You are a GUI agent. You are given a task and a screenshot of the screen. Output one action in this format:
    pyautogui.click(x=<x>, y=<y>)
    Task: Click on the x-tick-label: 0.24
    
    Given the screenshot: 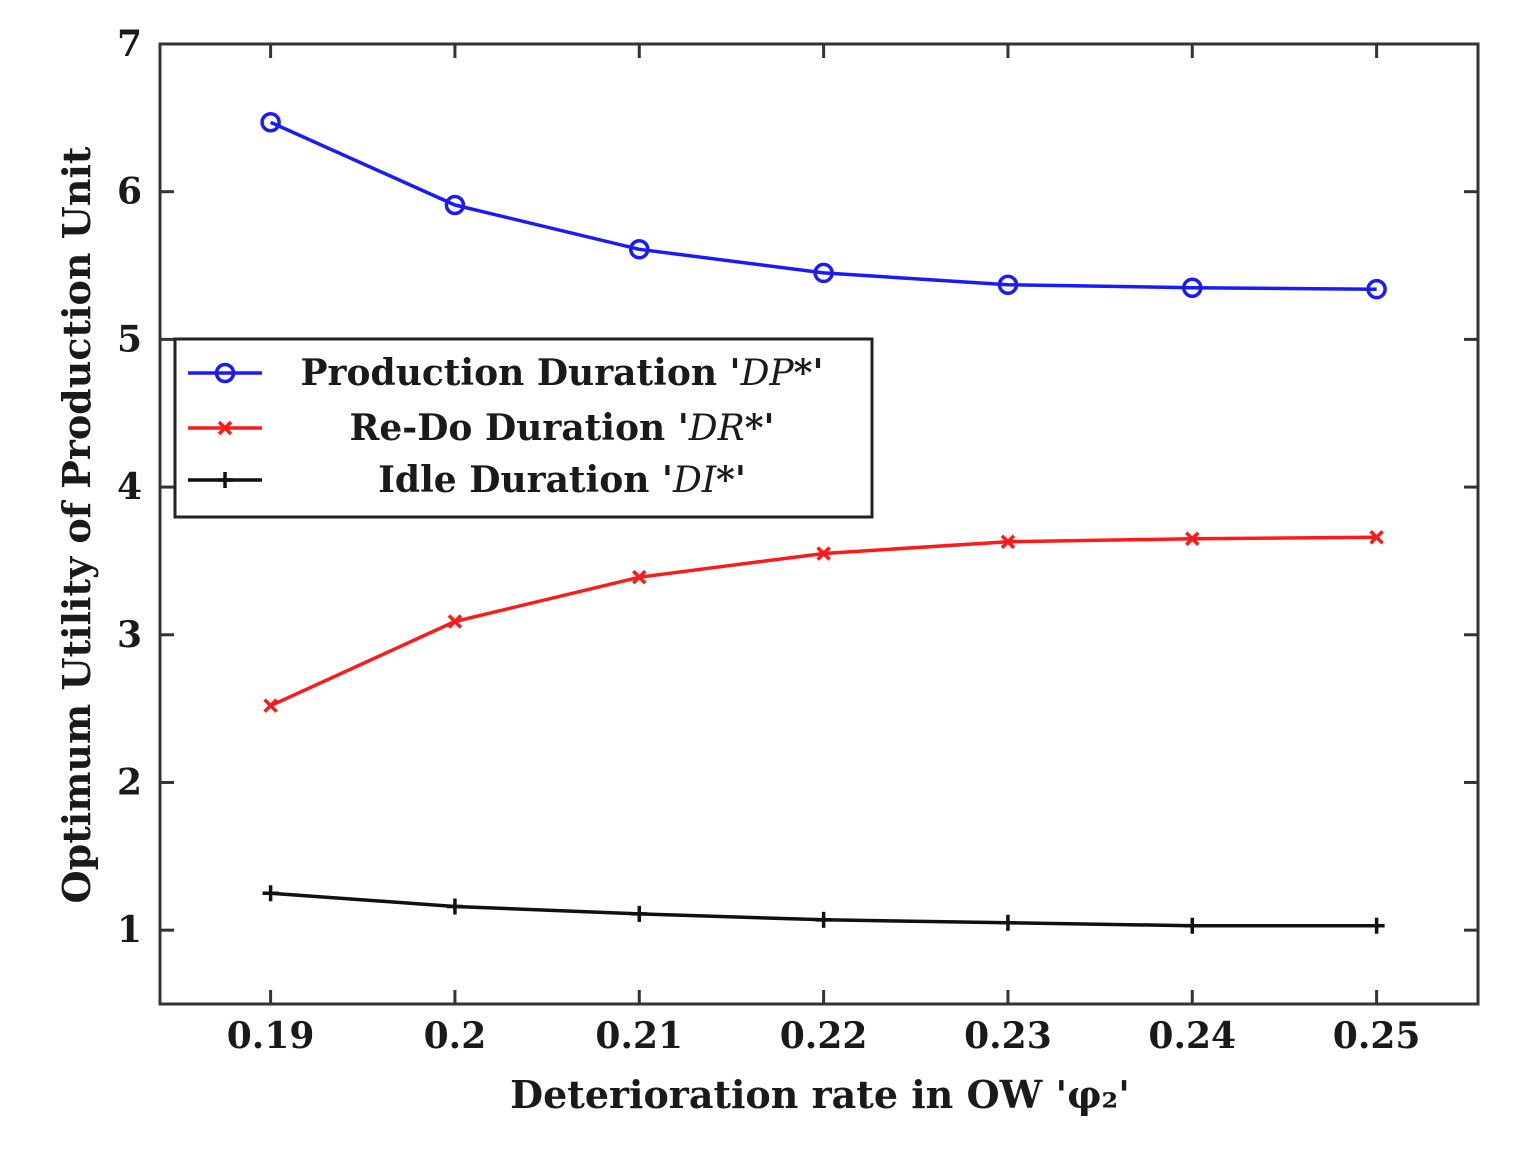 What is the action you would take?
    pyautogui.click(x=1192, y=1036)
    